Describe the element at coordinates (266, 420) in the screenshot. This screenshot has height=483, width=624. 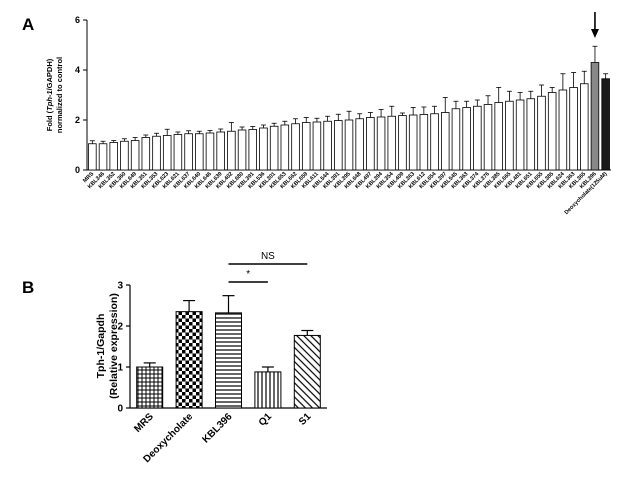
I see `chart-b-category-label: Q1` at that location.